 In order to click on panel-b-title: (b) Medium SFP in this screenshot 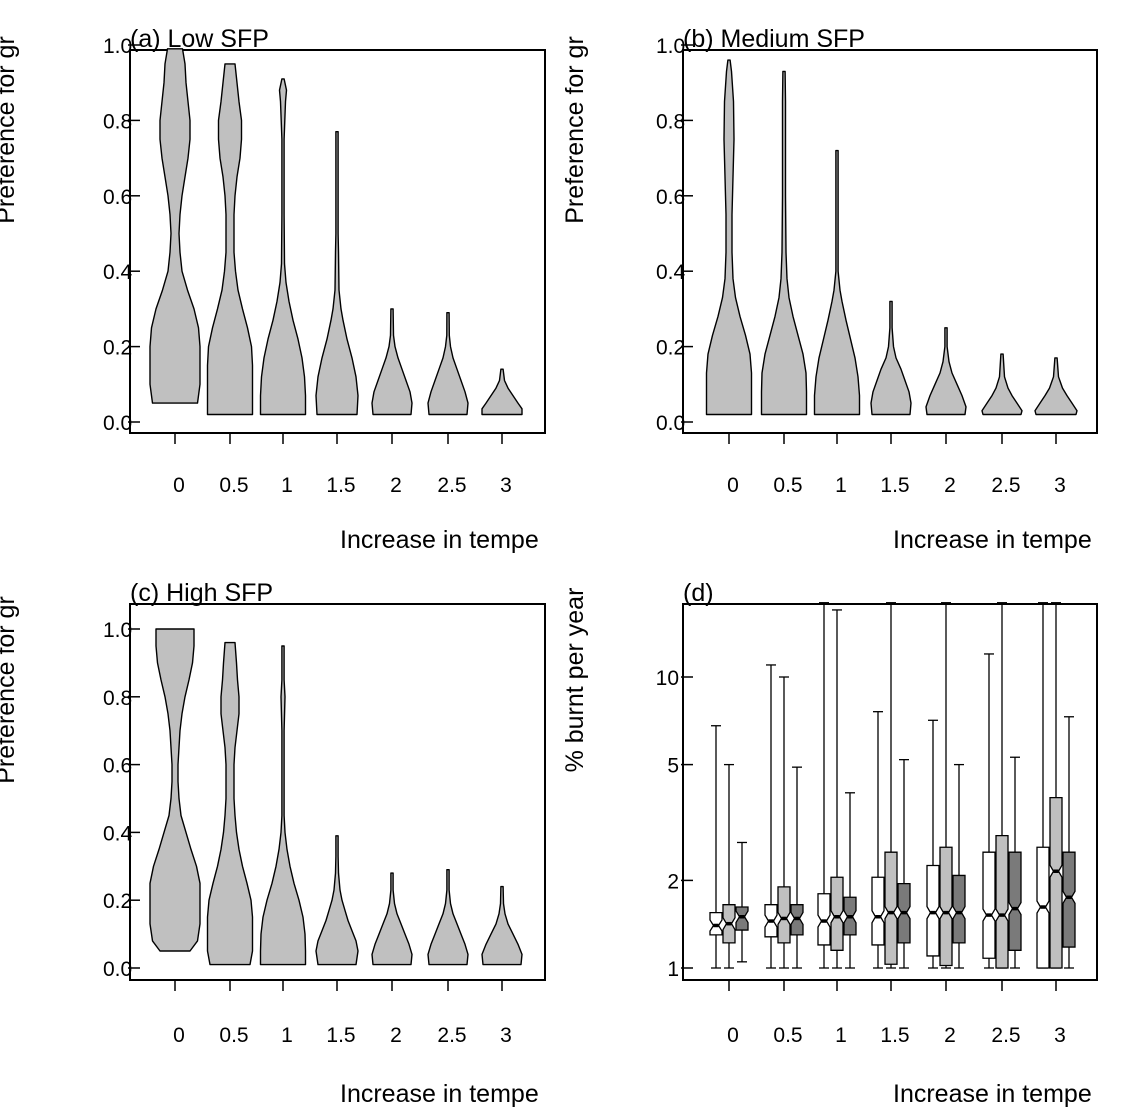, I will do `click(774, 39)`.